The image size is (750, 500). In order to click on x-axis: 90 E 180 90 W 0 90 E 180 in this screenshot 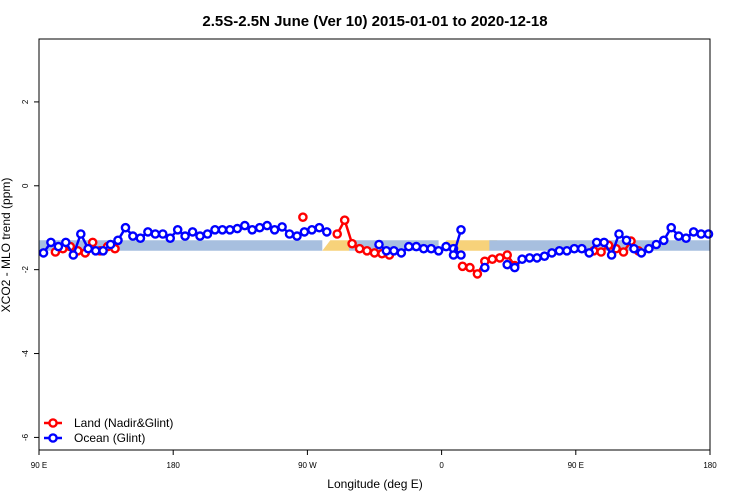, I will do `click(374, 460)`.